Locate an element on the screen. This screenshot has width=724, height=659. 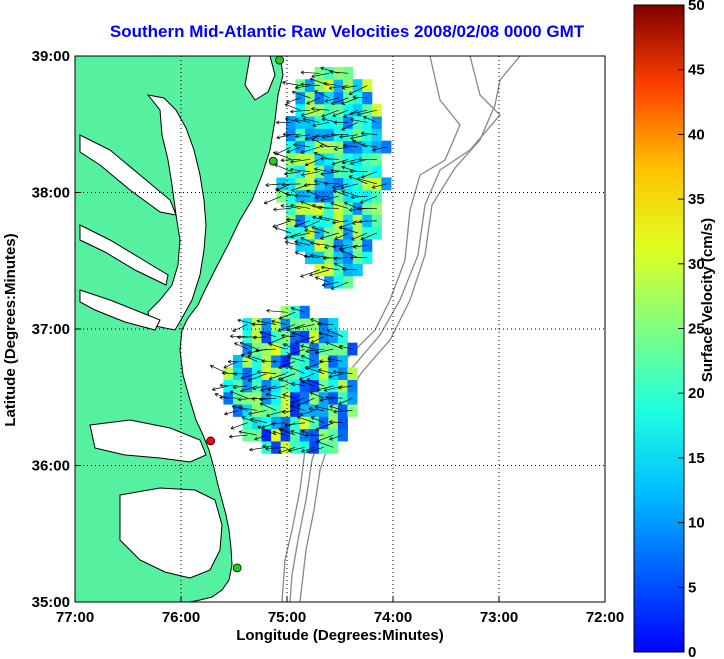
y-tick-label: 36:00 is located at coordinates (51, 466).